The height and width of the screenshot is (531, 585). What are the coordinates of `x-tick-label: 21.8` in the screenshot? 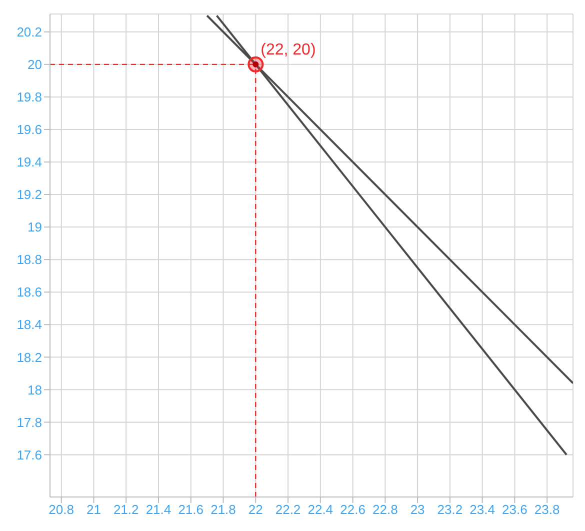 It's located at (223, 510).